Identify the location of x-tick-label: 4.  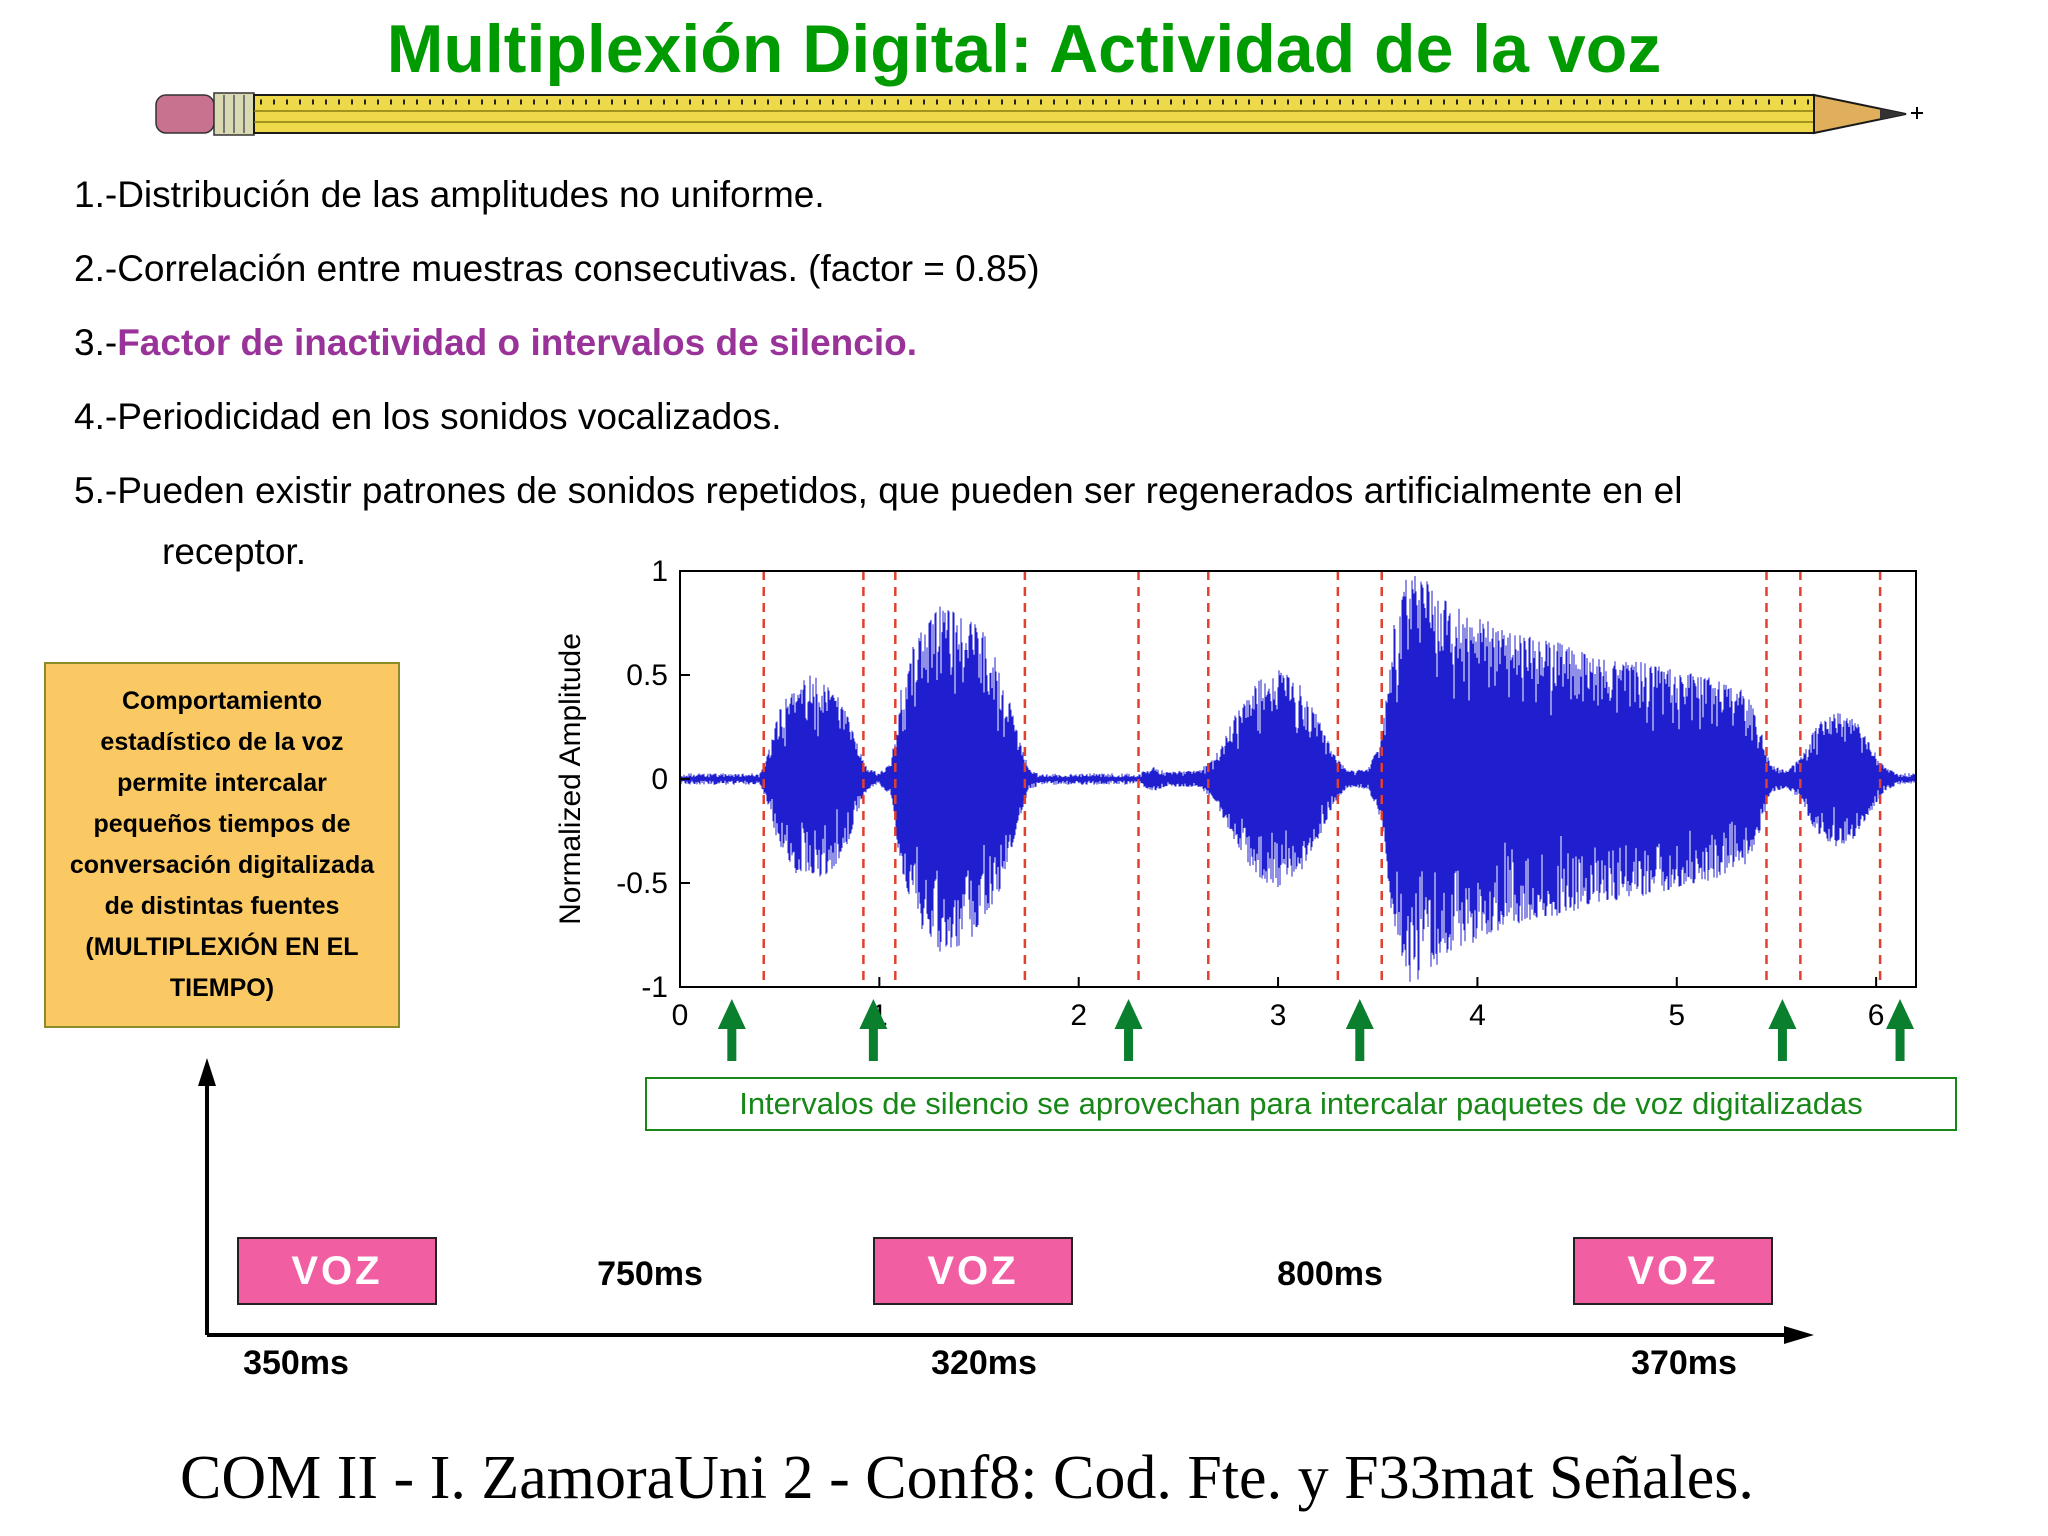
(1477, 1015).